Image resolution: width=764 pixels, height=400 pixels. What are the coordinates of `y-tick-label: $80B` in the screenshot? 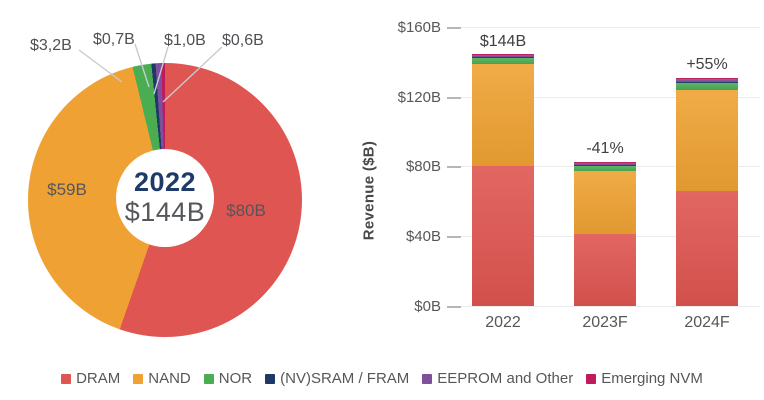 It's located at (423, 166).